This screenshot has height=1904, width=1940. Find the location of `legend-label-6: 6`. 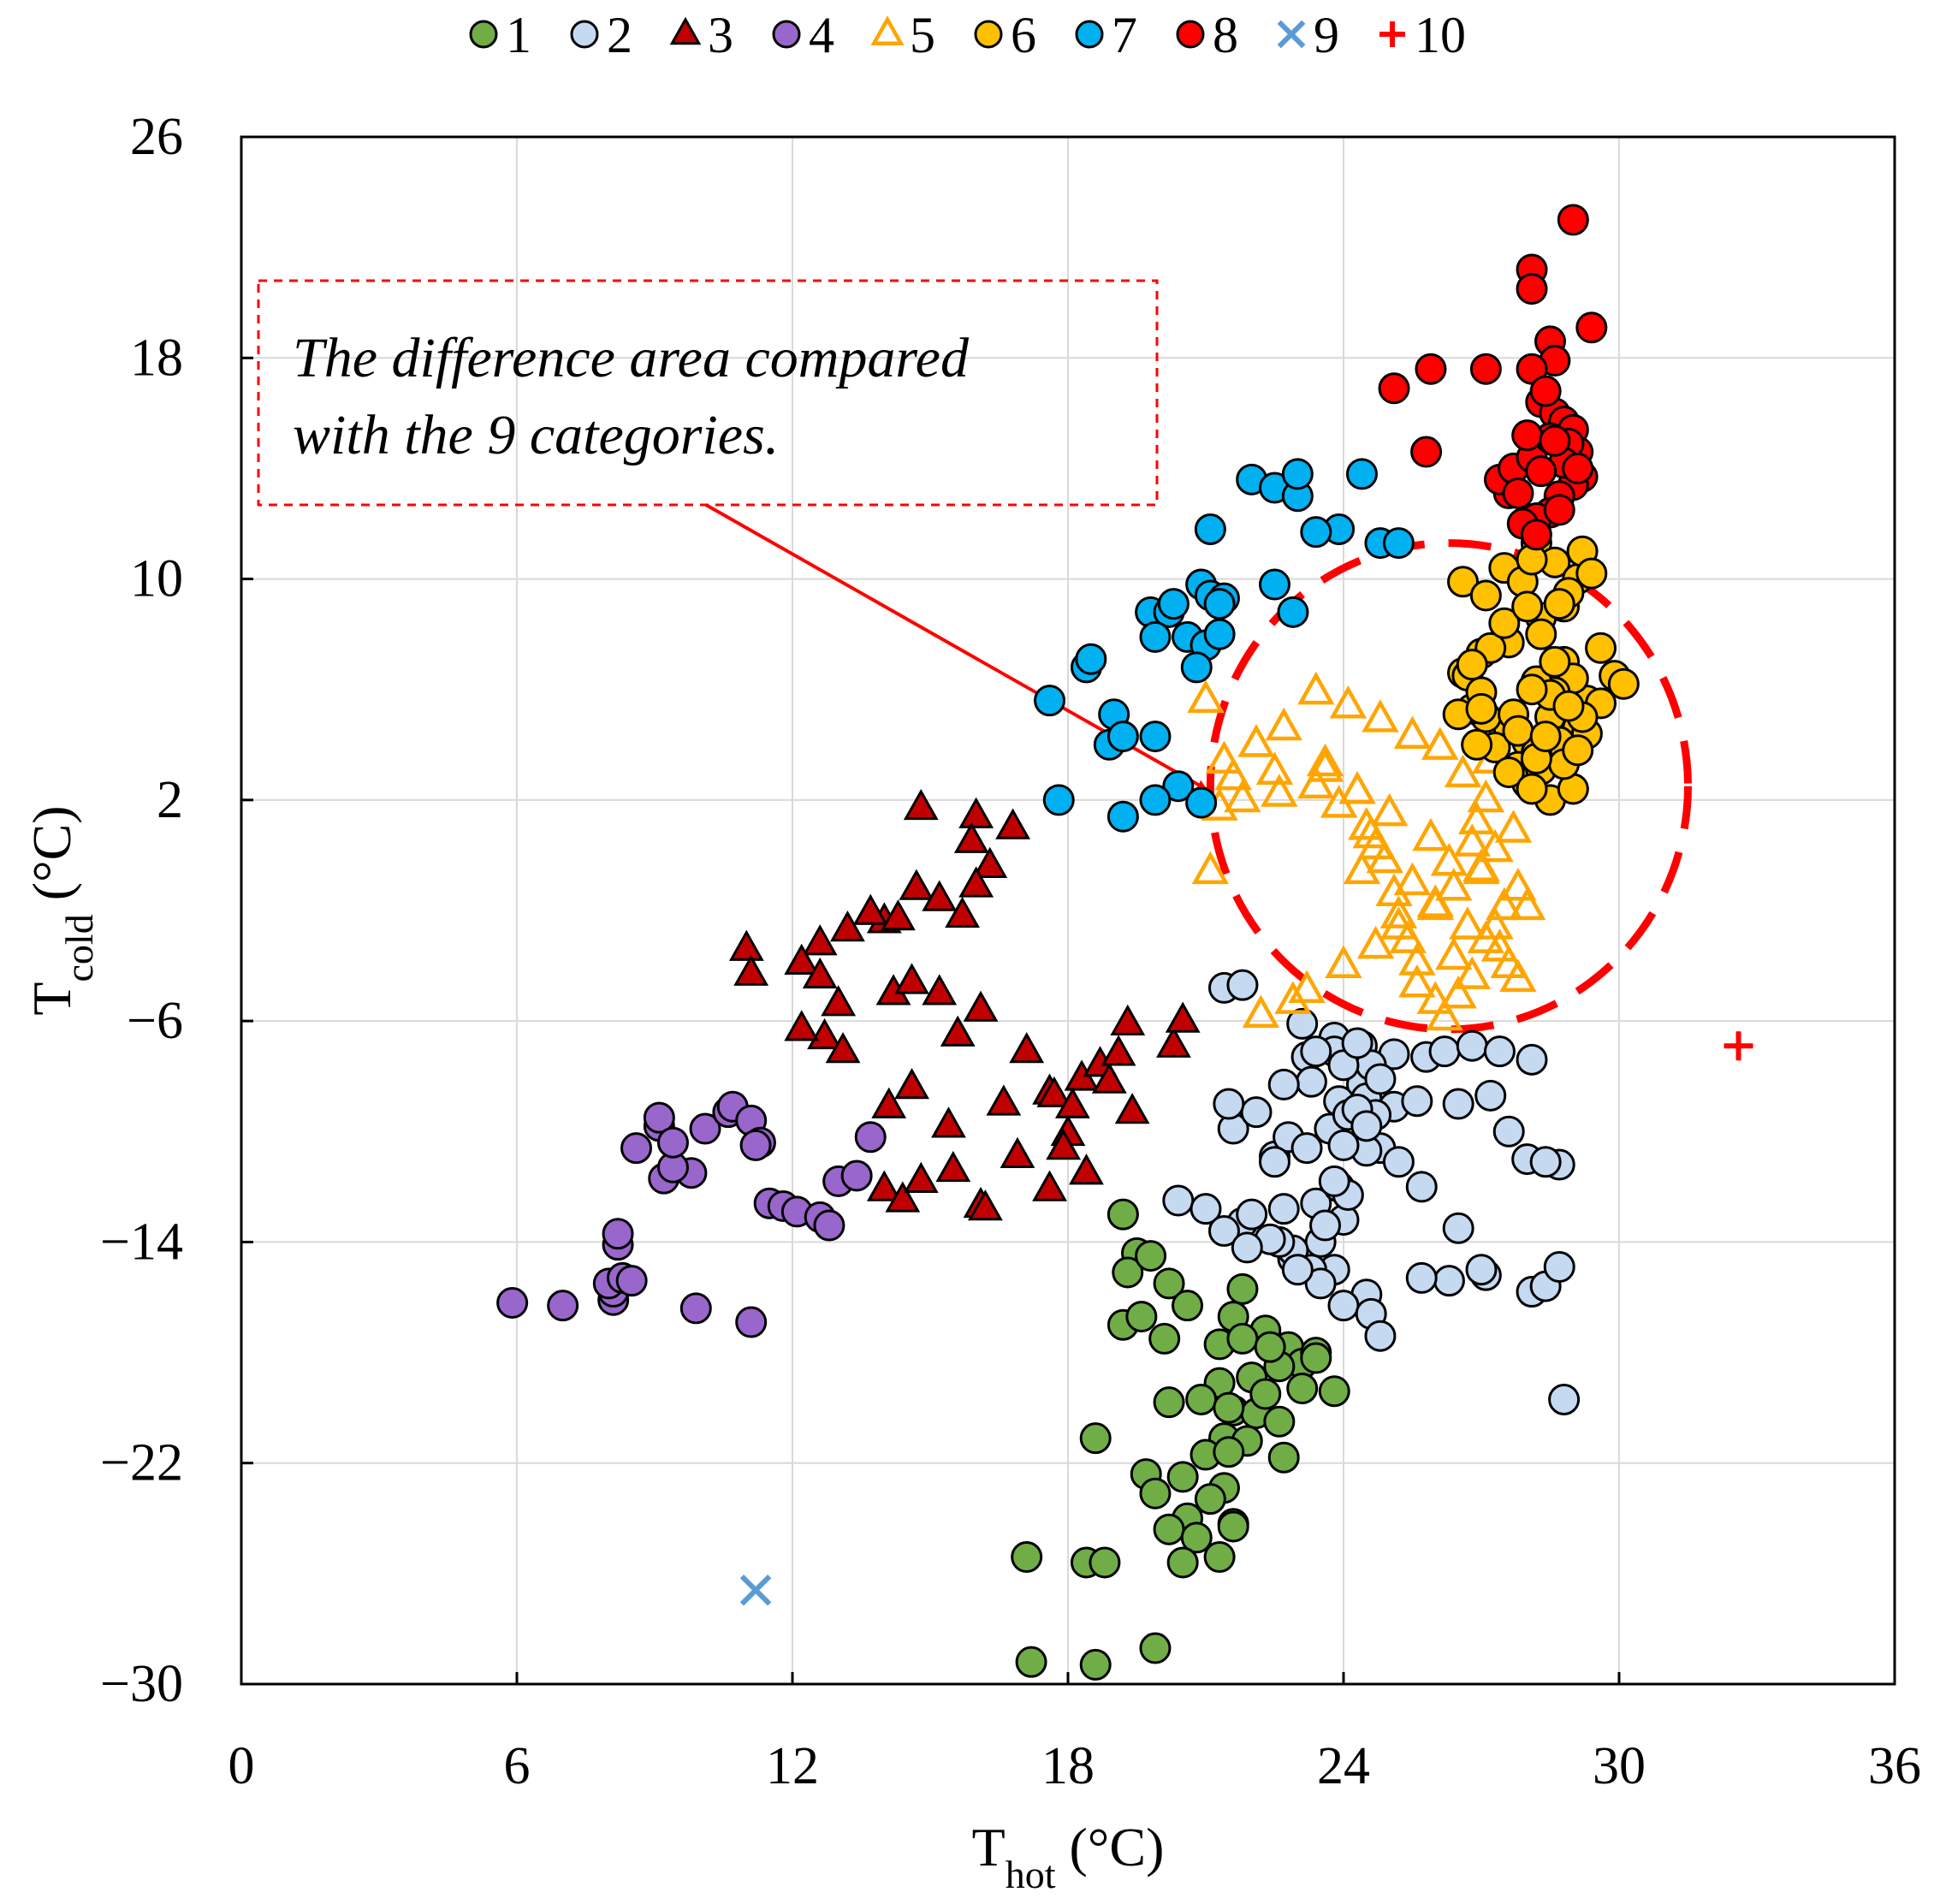

legend-label-6: 6 is located at coordinates (1024, 35).